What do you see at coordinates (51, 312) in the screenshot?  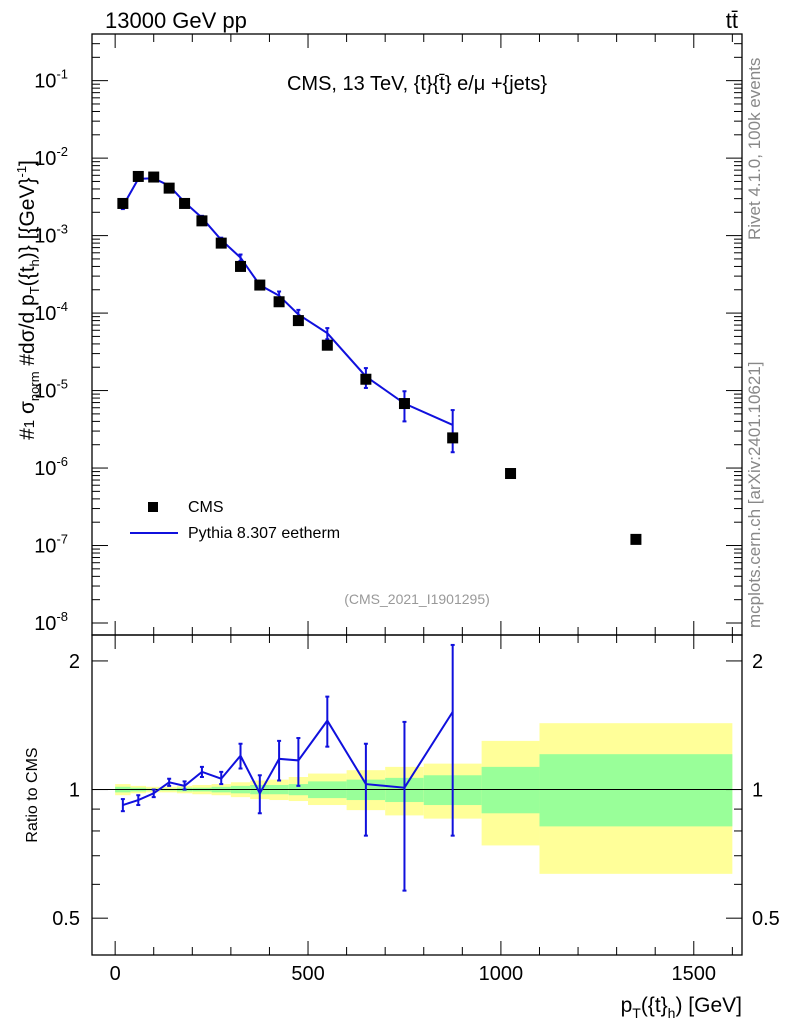 I see `y-tick-label: 10⁻⁴` at bounding box center [51, 312].